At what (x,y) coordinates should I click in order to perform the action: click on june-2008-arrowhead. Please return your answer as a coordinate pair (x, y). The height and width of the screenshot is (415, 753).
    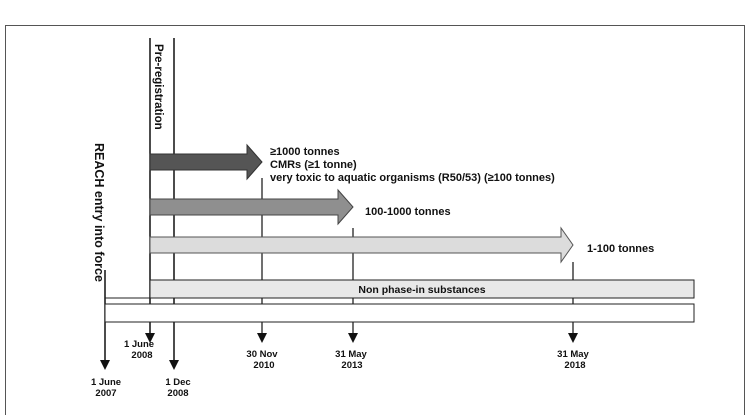
    Looking at the image, I should click on (150, 338).